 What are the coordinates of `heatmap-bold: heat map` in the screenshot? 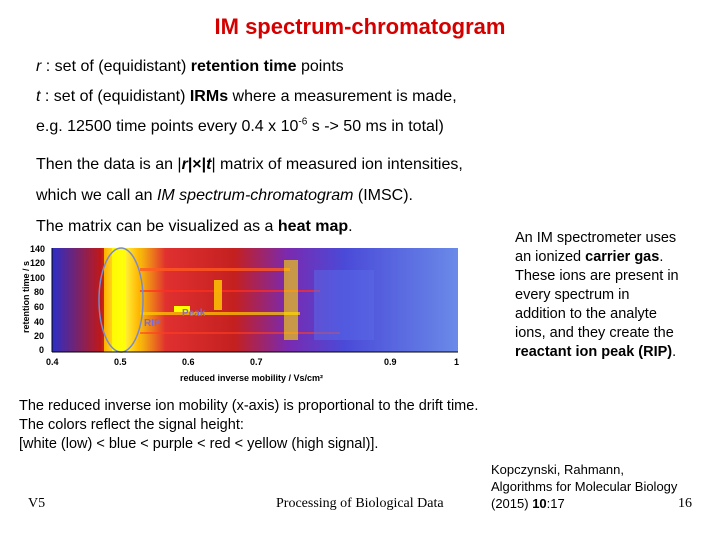 It's located at (313, 226).